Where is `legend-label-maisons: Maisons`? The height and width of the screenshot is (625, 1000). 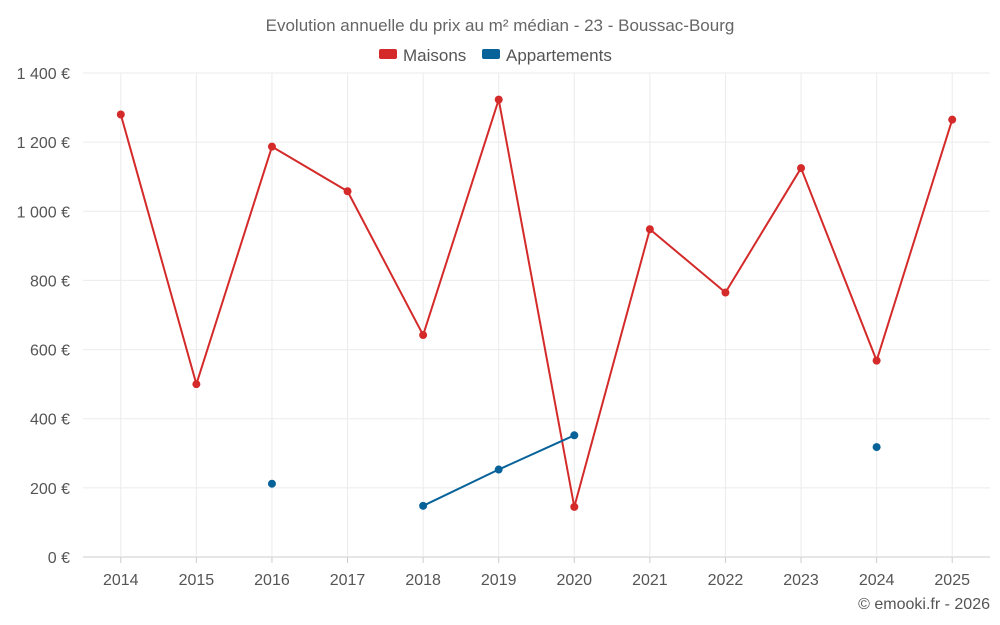
legend-label-maisons: Maisons is located at coordinates (434, 55).